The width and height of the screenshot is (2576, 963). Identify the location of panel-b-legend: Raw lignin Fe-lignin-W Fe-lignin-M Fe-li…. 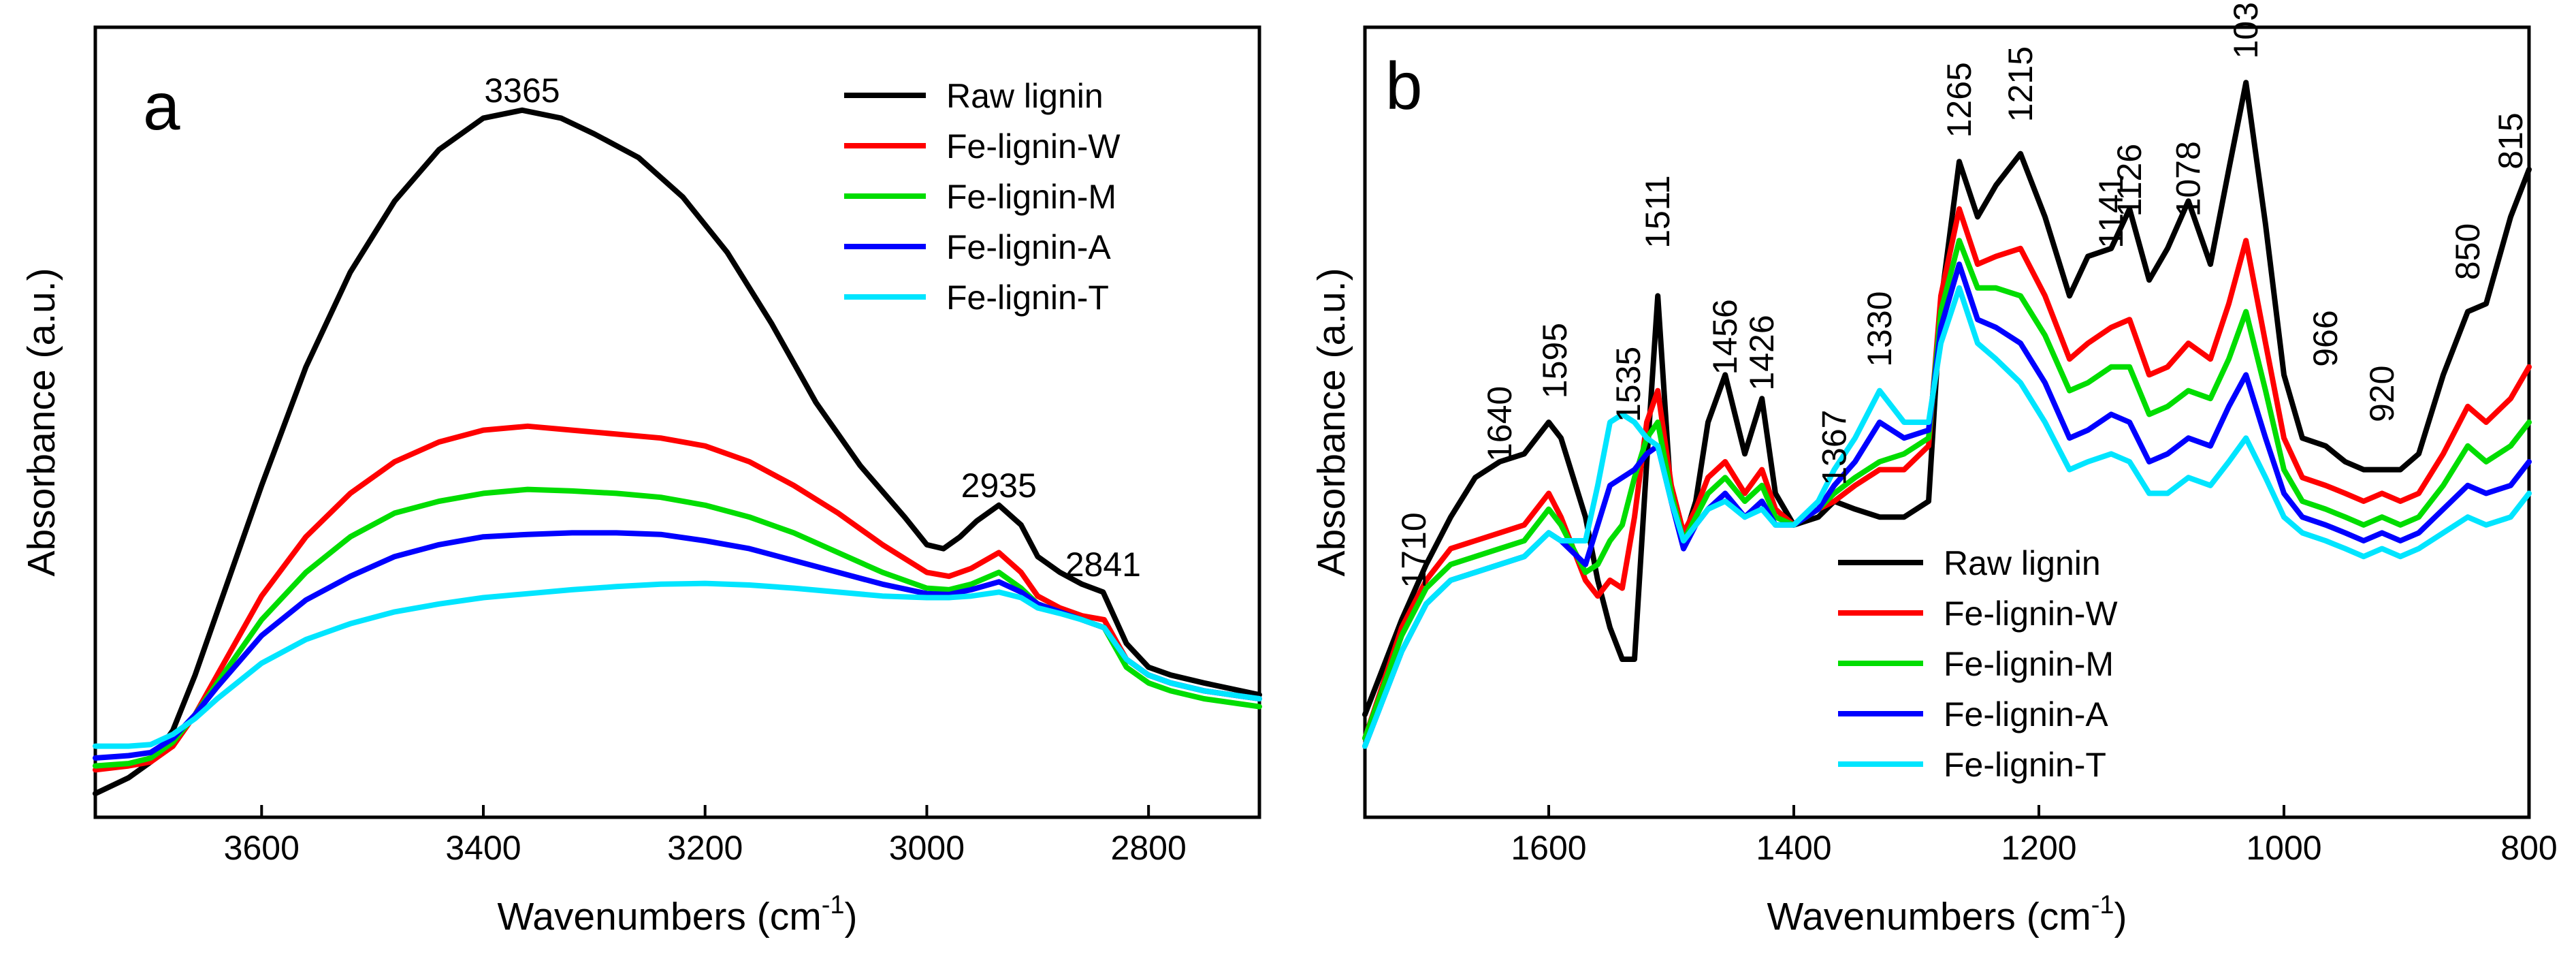
(1978, 664).